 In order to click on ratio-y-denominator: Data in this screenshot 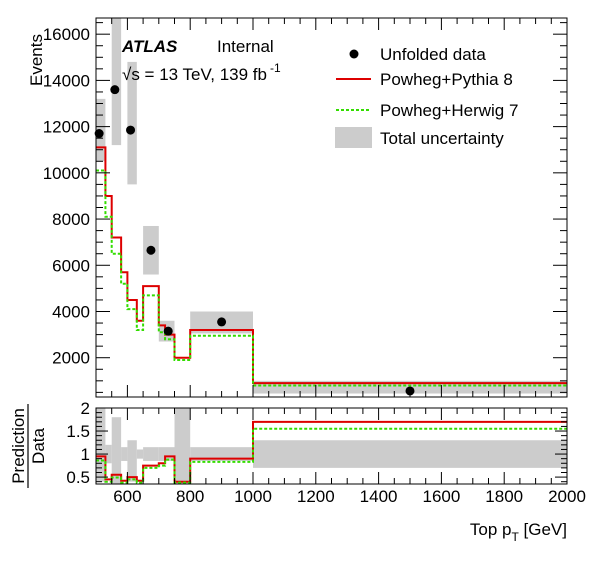, I will do `click(38, 446)`.